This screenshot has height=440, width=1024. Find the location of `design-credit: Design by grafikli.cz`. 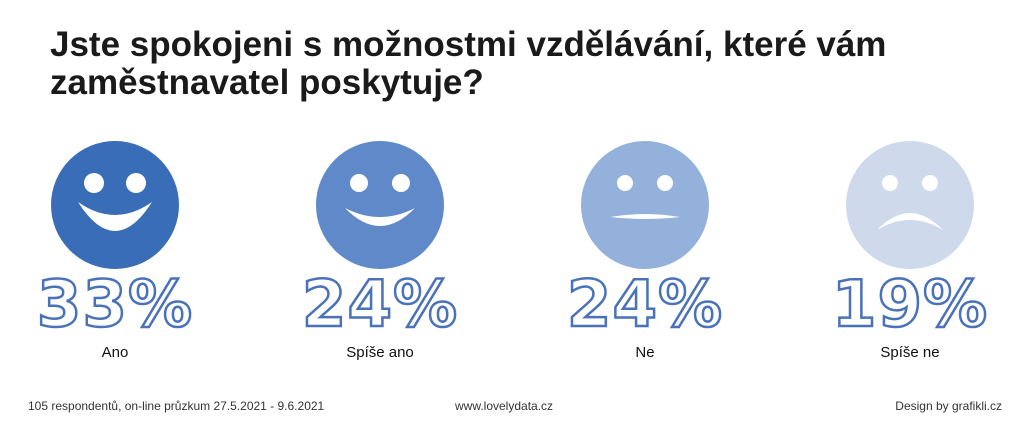

design-credit: Design by grafikli.cz is located at coordinates (948, 406).